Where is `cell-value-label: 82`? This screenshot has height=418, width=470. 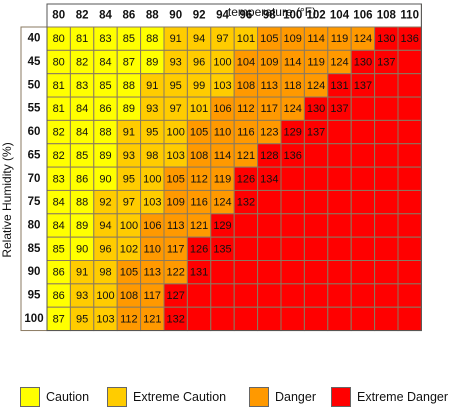 cell-value-label: 82 is located at coordinates (59, 133).